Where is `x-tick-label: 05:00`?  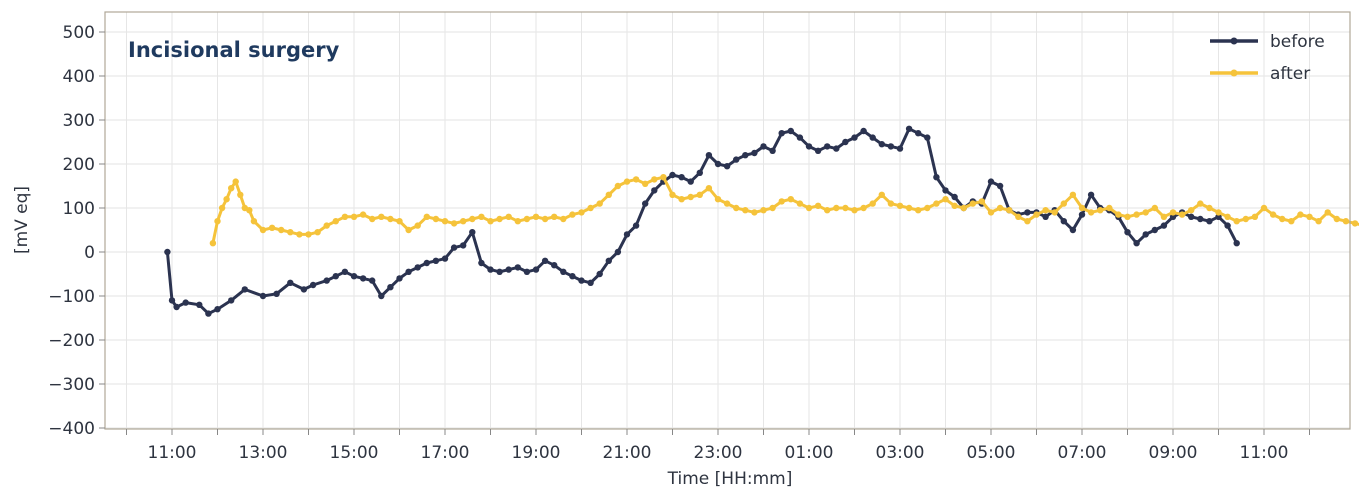 x-tick-label: 05:00 is located at coordinates (991, 453).